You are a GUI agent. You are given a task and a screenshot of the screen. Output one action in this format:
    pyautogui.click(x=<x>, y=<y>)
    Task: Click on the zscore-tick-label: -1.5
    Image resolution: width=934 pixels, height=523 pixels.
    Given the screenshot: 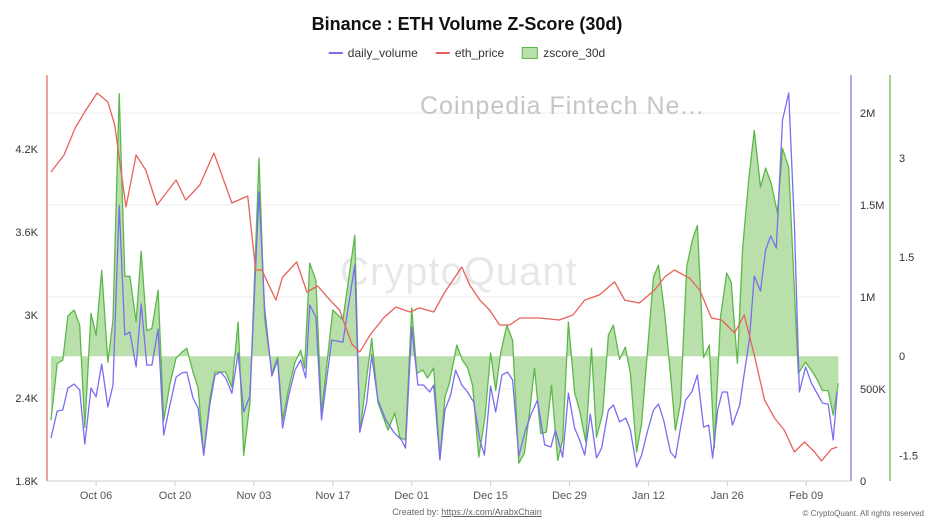 What is the action you would take?
    pyautogui.click(x=908, y=456)
    